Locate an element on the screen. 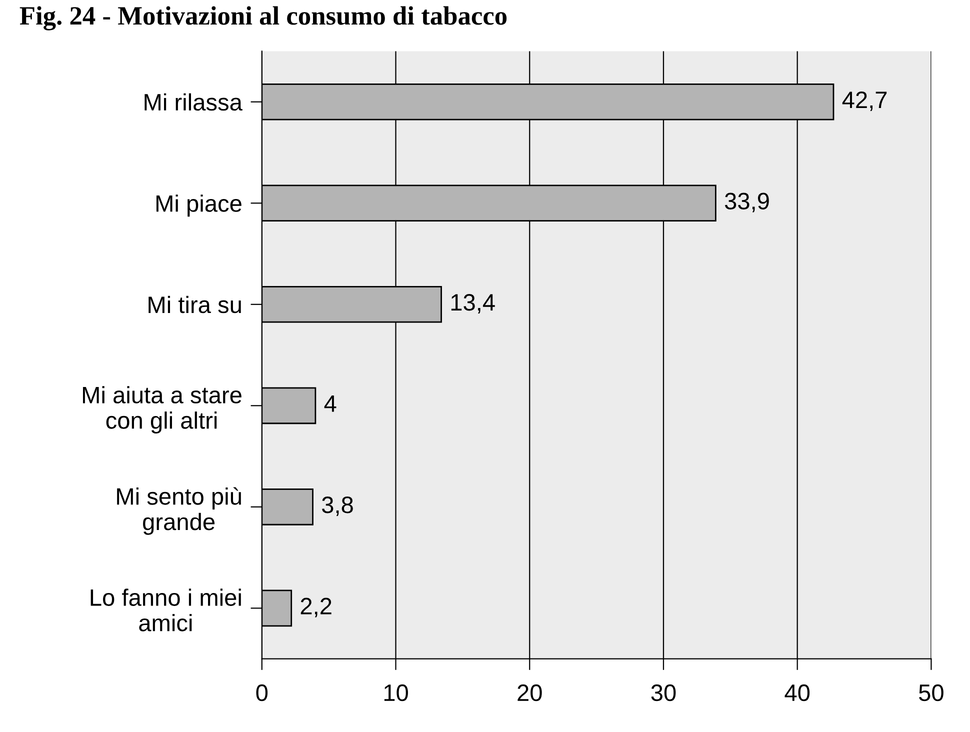 This screenshot has width=970, height=732. chart-title: Fig. 24 - Motivazioni al consumo di tabacco is located at coordinates (263, 18).